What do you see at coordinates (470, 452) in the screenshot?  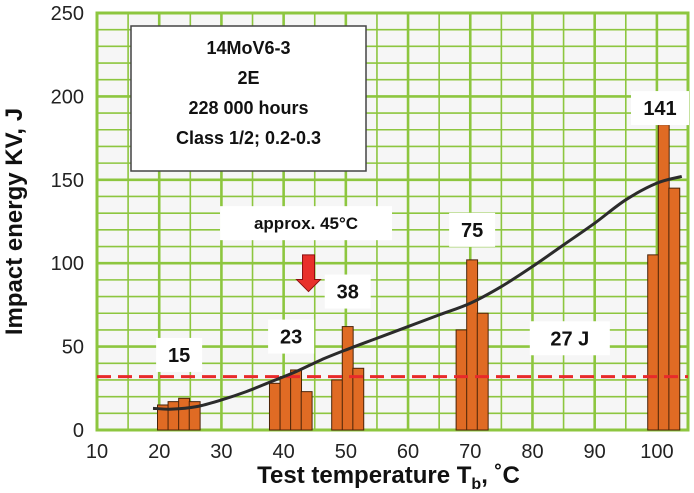 I see `x-tick-label: 70` at bounding box center [470, 452].